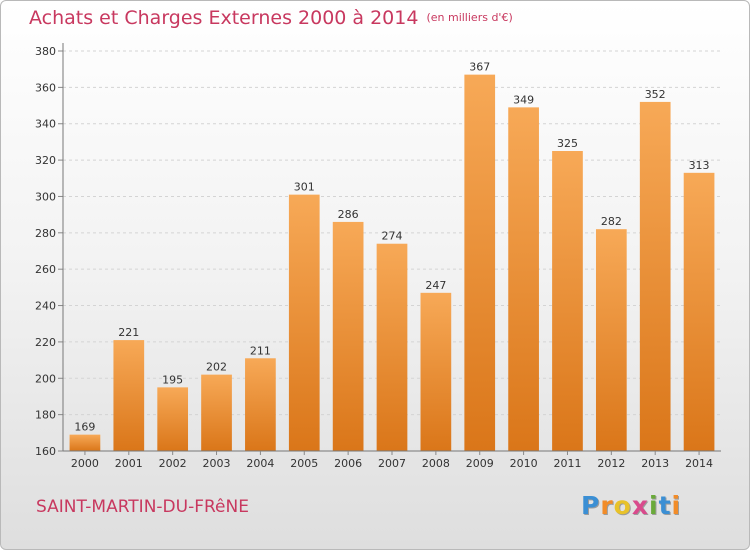 This screenshot has height=550, width=750. I want to click on brand-logo: Proxiti, so click(631, 505).